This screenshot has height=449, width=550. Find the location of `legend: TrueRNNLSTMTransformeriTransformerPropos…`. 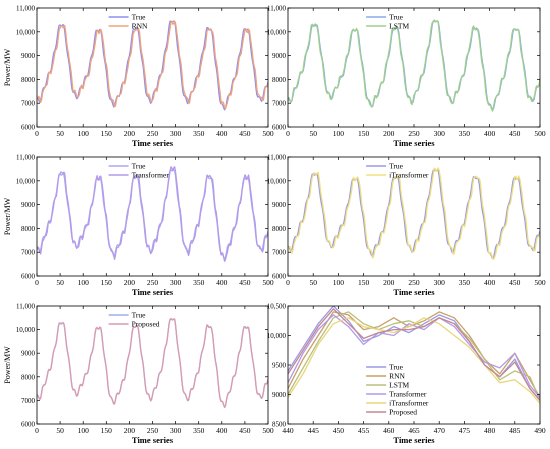

legend: TrueRNNLSTMTransformeriTransformerPropos… is located at coordinates (397, 390).